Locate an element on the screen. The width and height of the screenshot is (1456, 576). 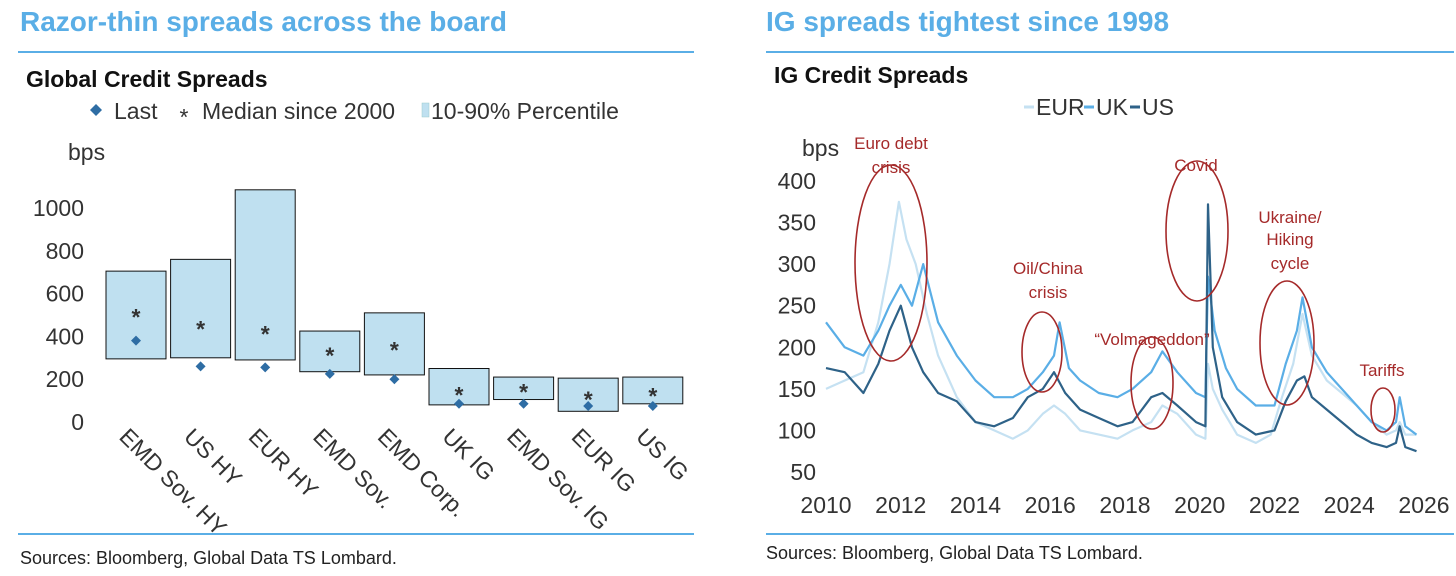
right-x-tick-label: 2024 is located at coordinates (1349, 505).